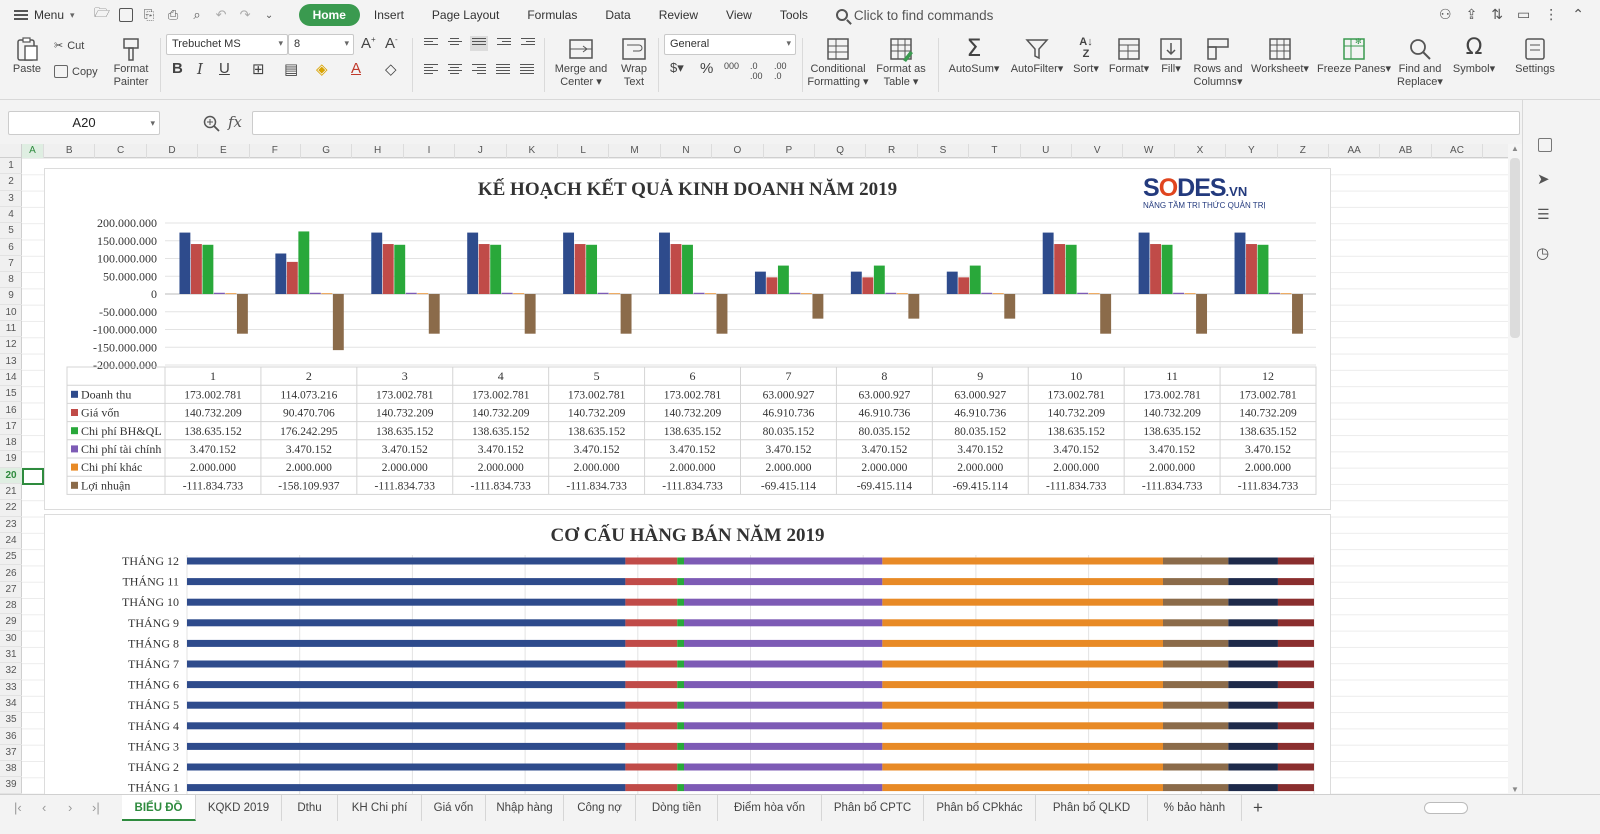 The height and width of the screenshot is (834, 1600). I want to click on column-header-u: U, so click(1046, 151).